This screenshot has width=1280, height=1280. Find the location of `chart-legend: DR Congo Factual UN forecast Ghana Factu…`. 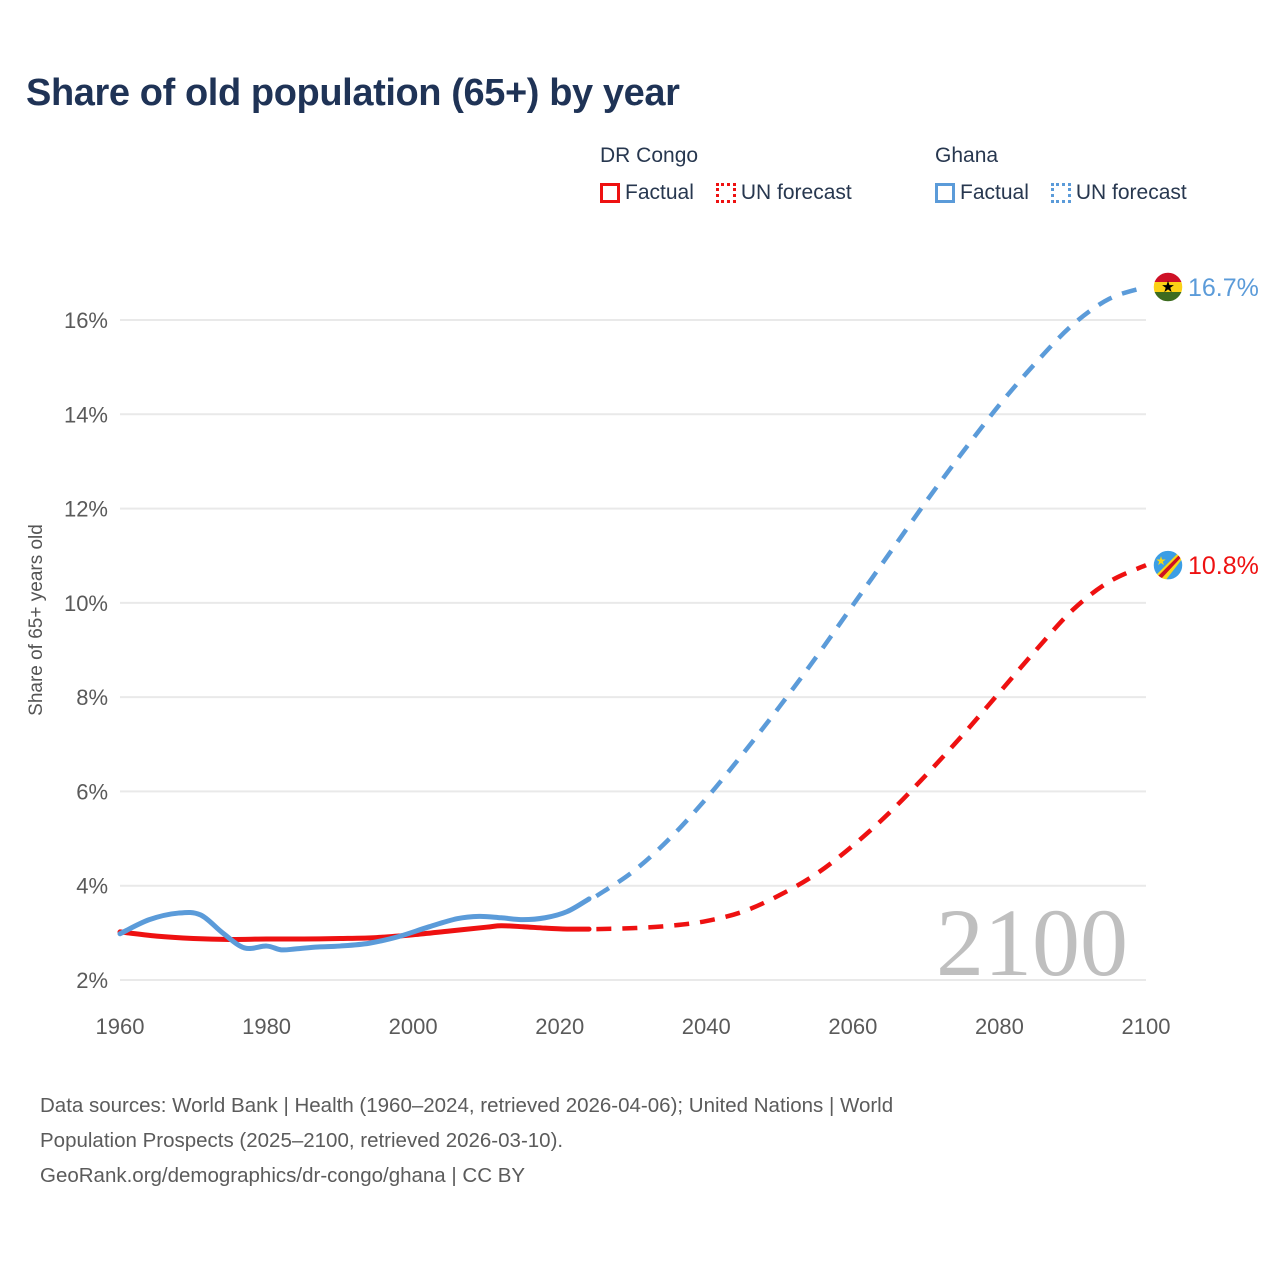

chart-legend: DR Congo Factual UN forecast Ghana Factu… is located at coordinates (930, 184).